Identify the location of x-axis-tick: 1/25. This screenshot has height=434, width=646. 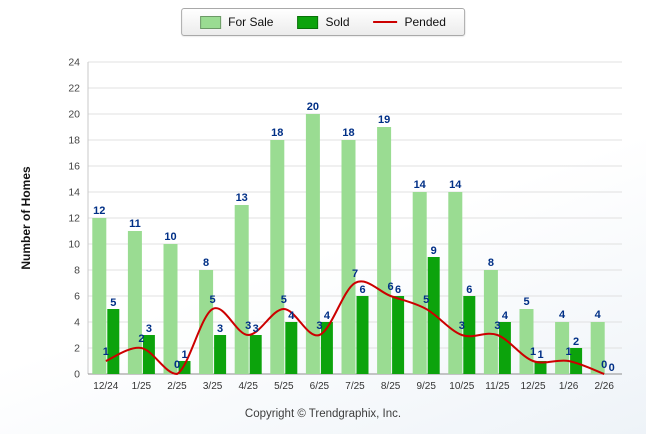
(142, 386).